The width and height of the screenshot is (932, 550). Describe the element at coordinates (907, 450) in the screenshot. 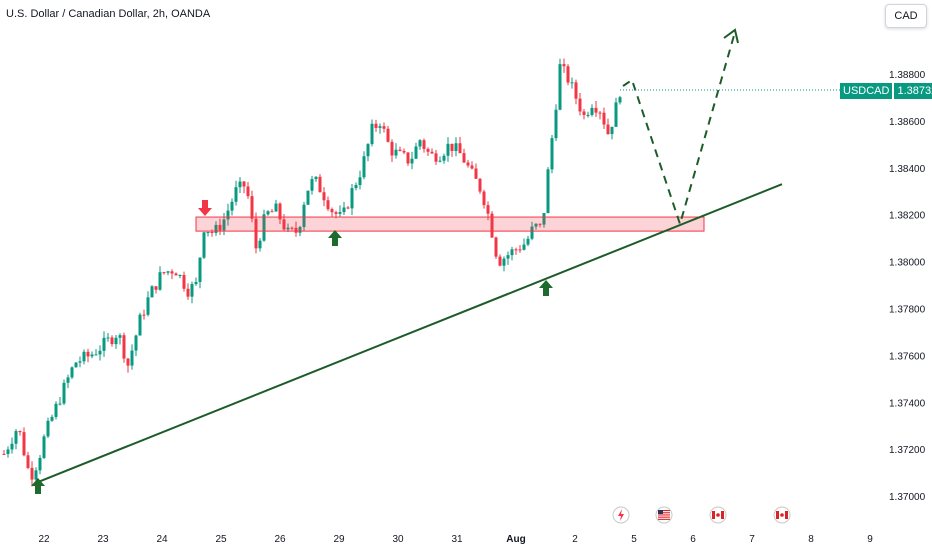

I see `y-tick-label: 1.37200` at that location.